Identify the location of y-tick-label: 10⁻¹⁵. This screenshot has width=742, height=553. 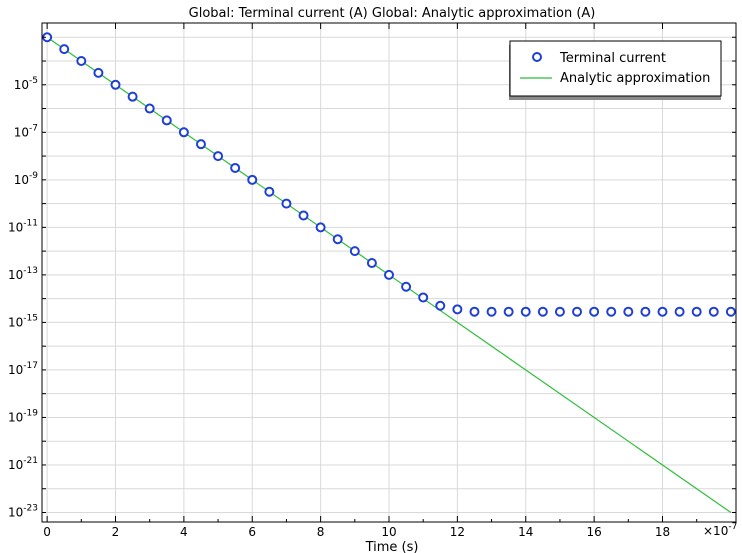
(23, 321).